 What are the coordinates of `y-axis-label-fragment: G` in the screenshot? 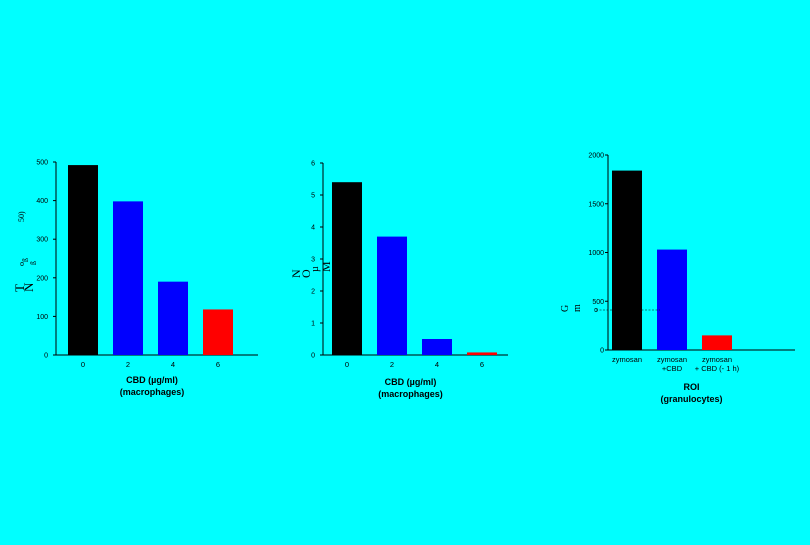 It's located at (565, 308).